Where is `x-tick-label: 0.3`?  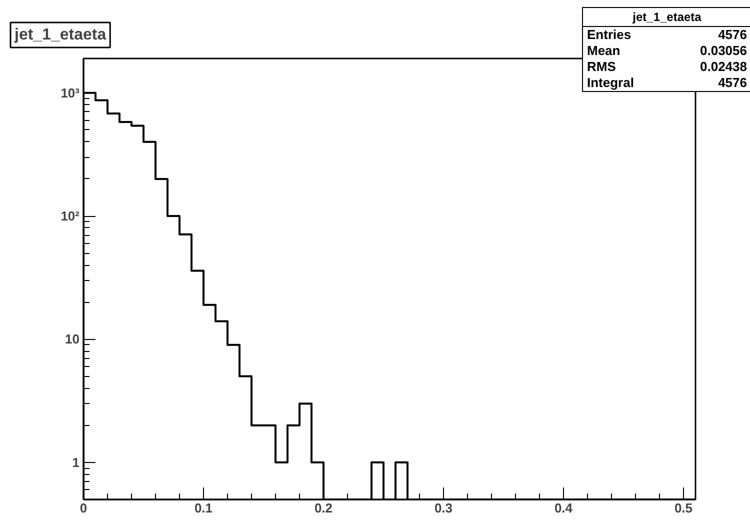
x-tick-label: 0.3 is located at coordinates (443, 508).